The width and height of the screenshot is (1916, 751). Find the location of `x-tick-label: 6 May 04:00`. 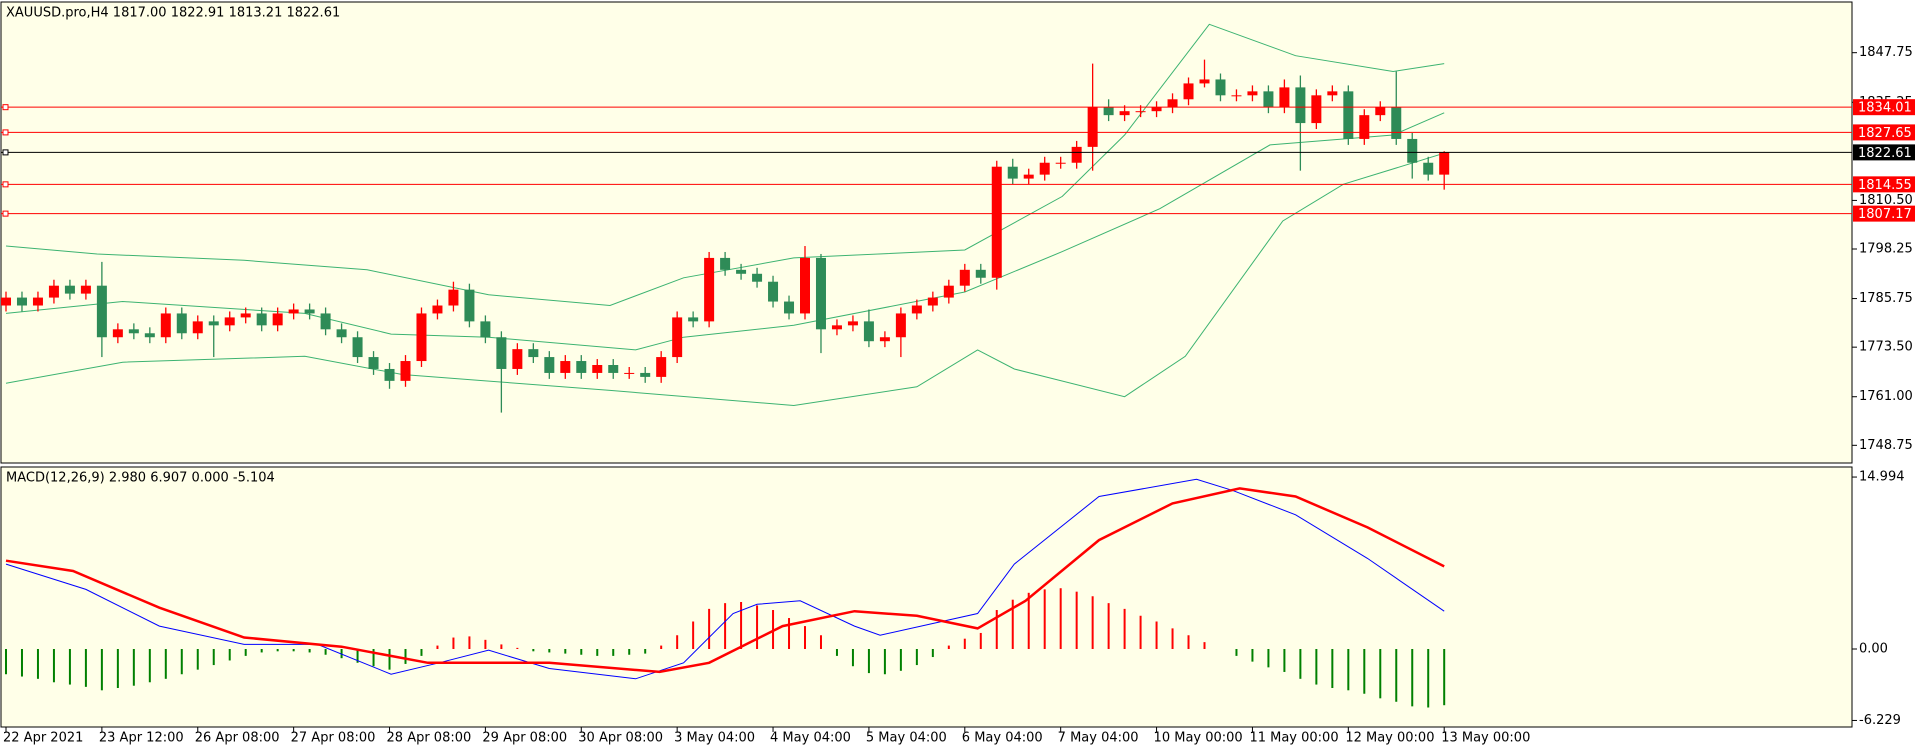

x-tick-label: 6 May 04:00 is located at coordinates (1002, 738).